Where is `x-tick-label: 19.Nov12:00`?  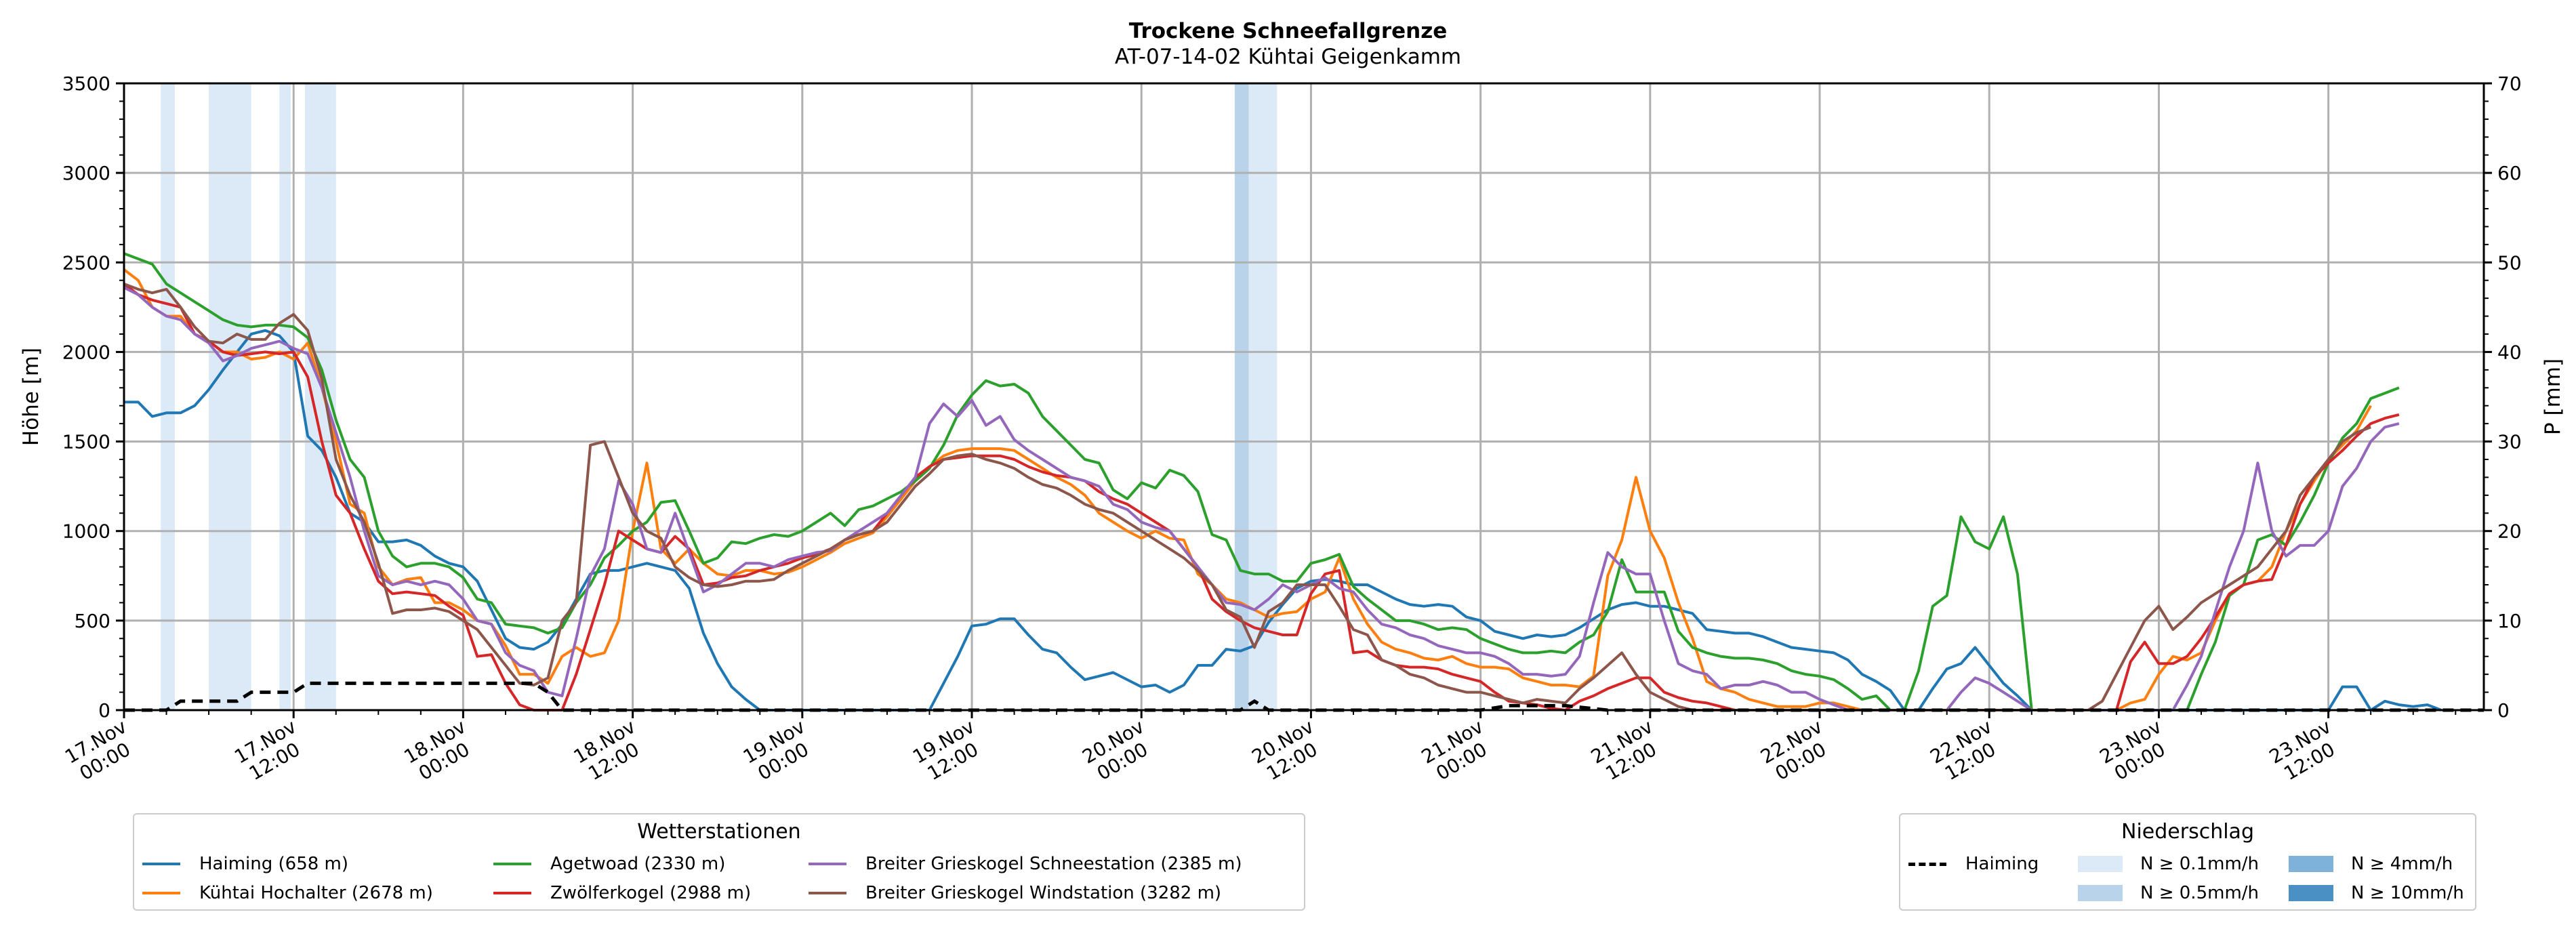 x-tick-label: 19.Nov12:00 is located at coordinates (949, 751).